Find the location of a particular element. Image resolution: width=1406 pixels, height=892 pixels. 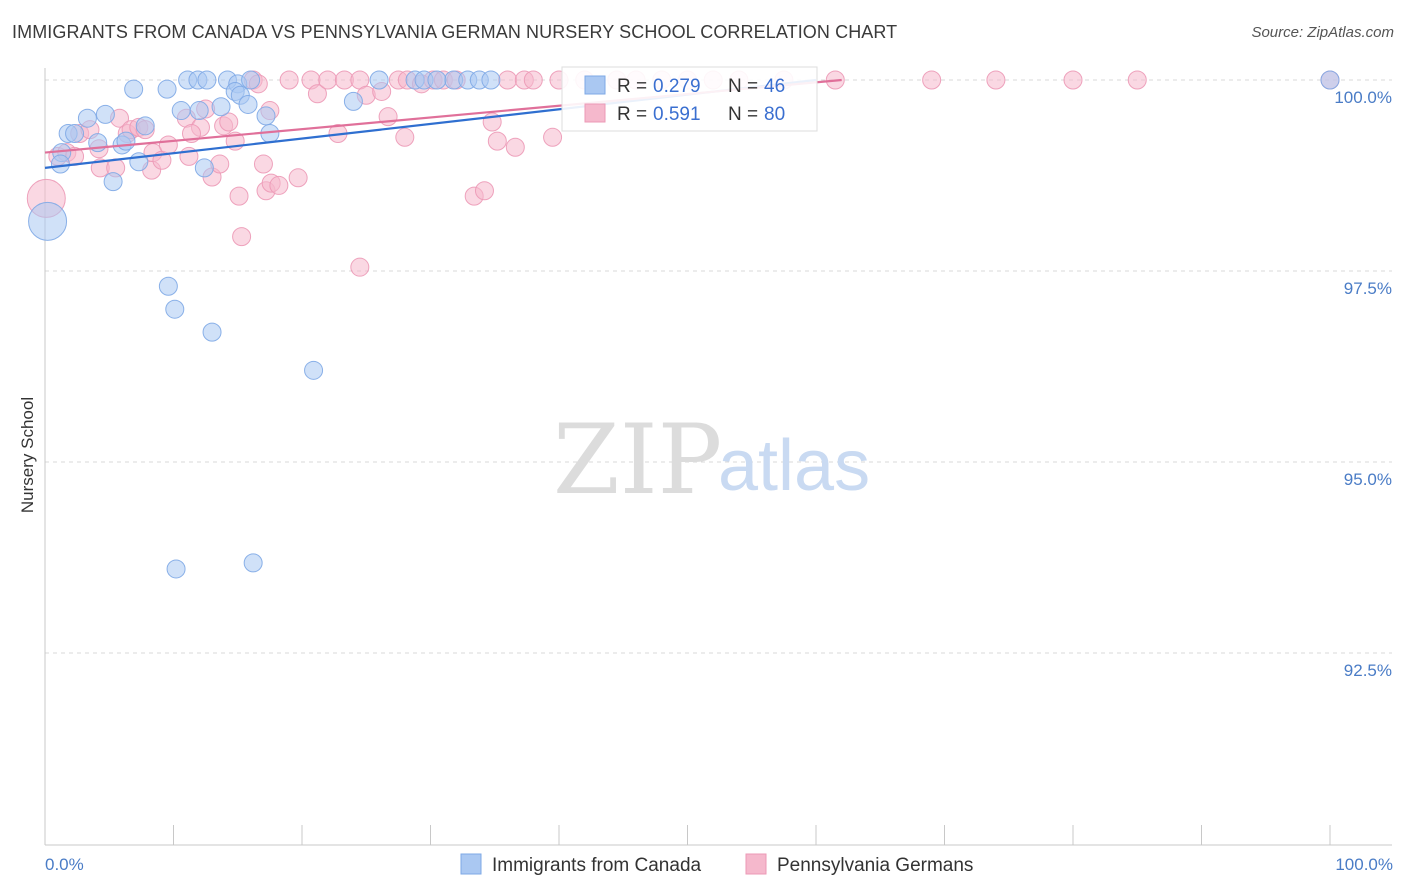

legend-r-value: 0.279 is located at coordinates (677, 86).